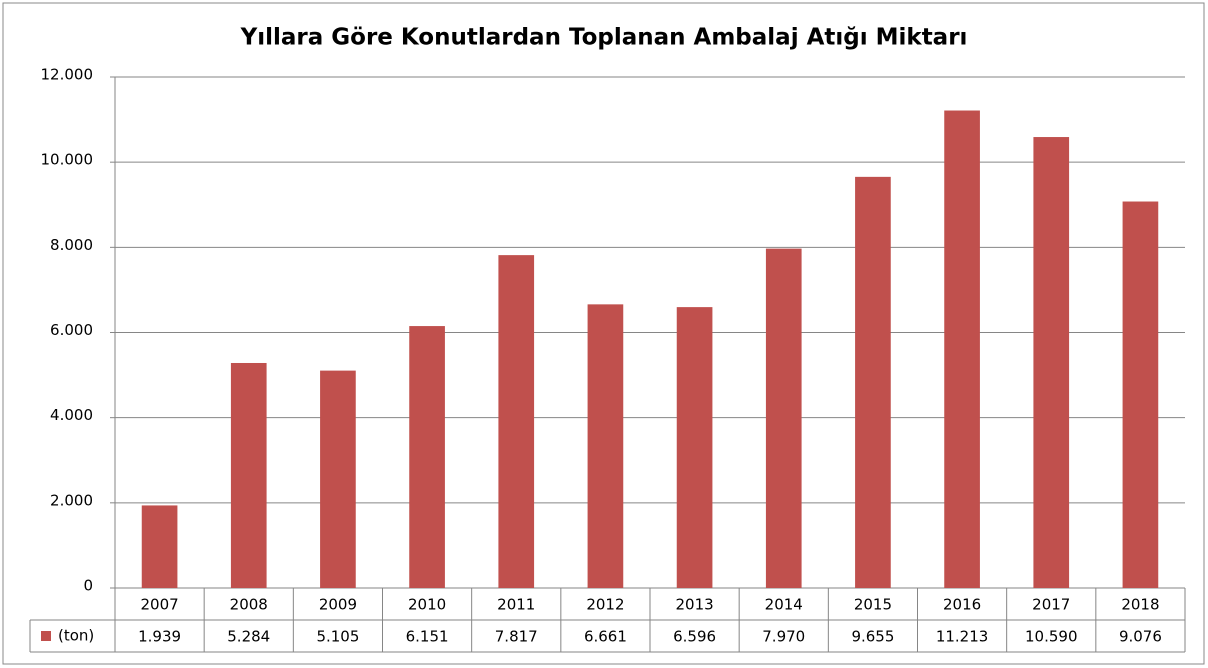  I want to click on x-tick-label: 2008, so click(249, 605).